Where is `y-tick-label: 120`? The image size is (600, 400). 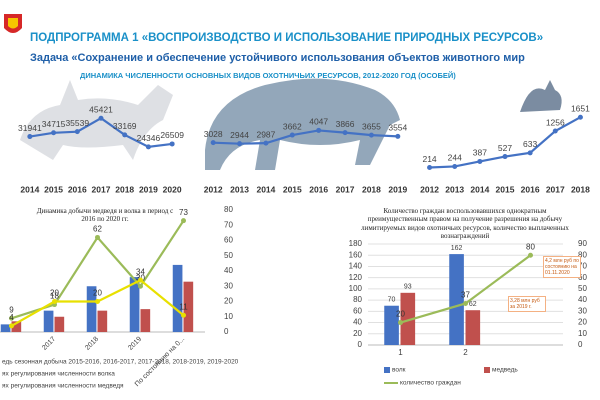 y-tick-label: 120 is located at coordinates (356, 277).